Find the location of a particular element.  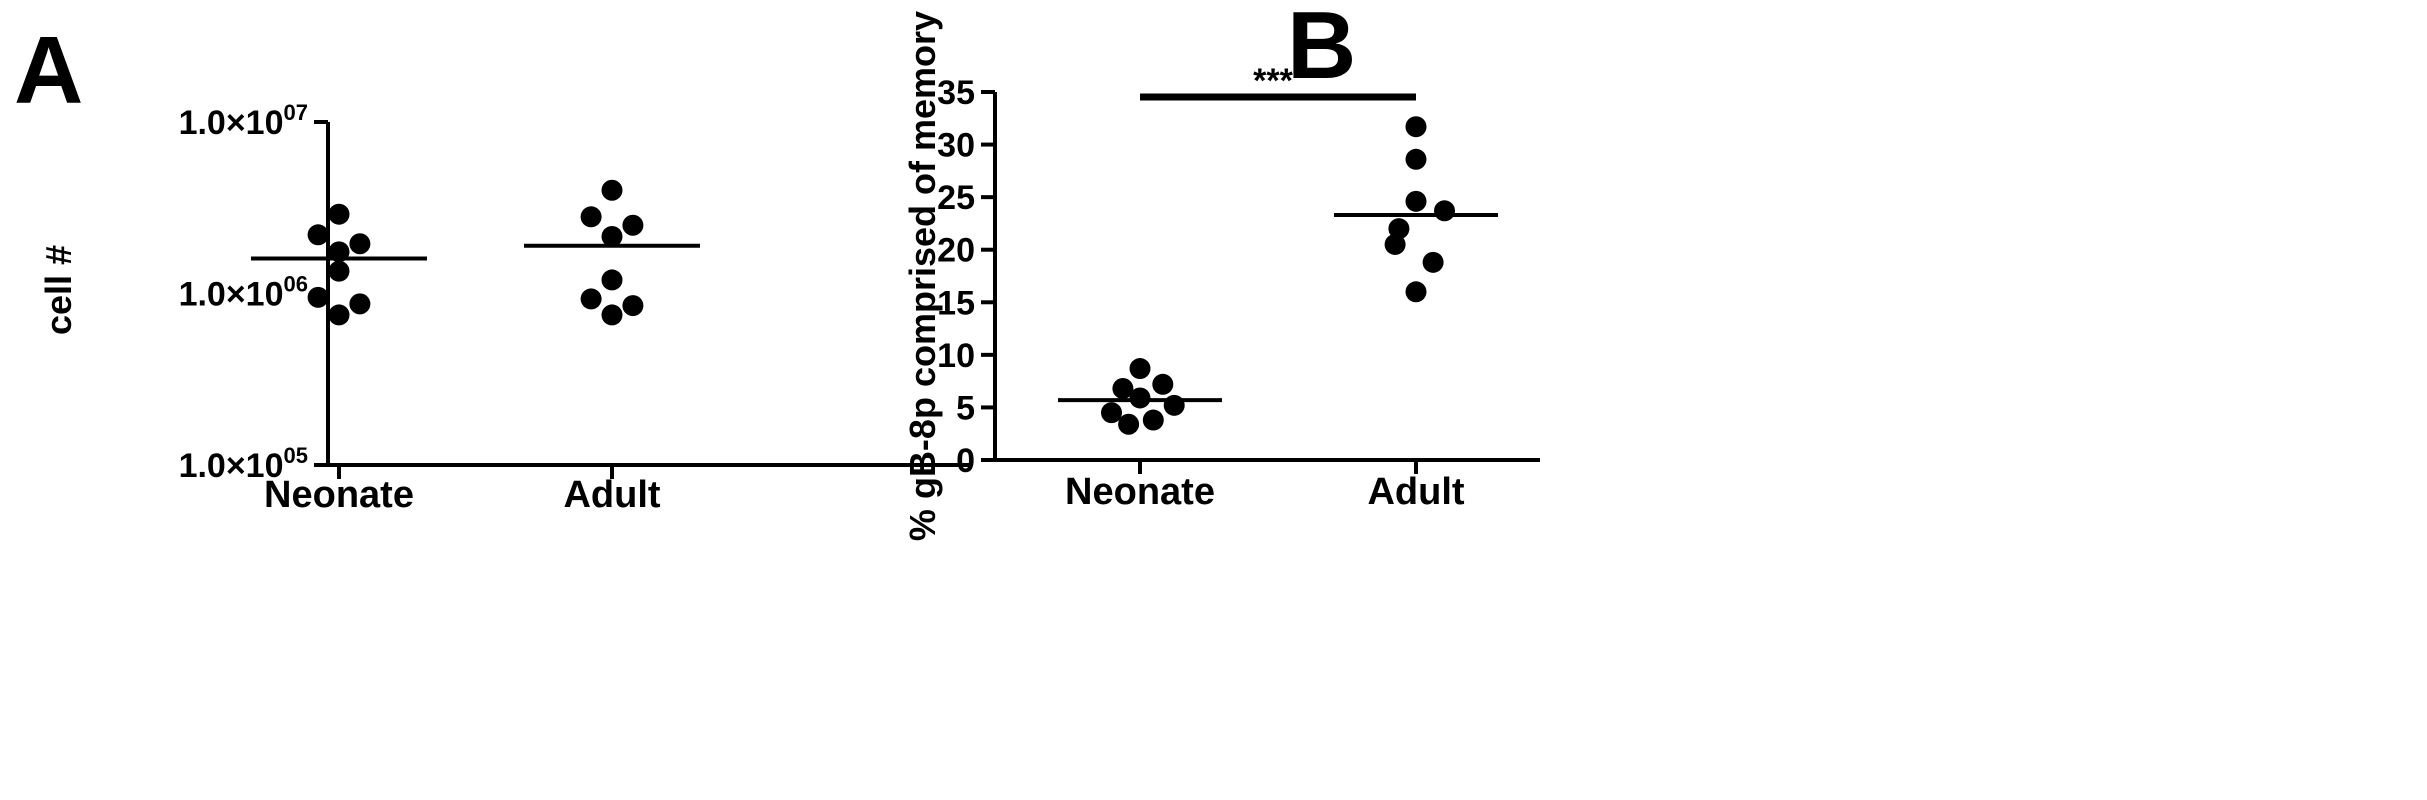

y-axis-label: % gB-8p comprised of memory is located at coordinates (922, 276).